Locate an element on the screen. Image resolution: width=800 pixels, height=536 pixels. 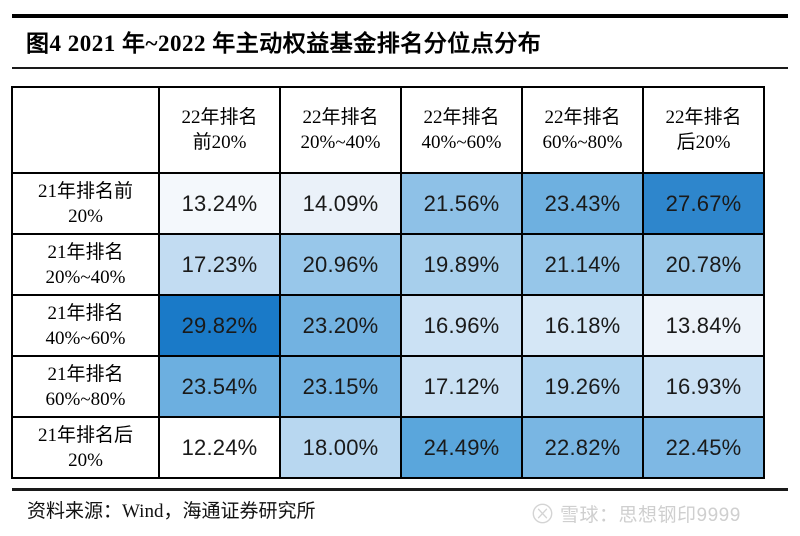
cell-r5c1: 12.24% is located at coordinates (219, 447).